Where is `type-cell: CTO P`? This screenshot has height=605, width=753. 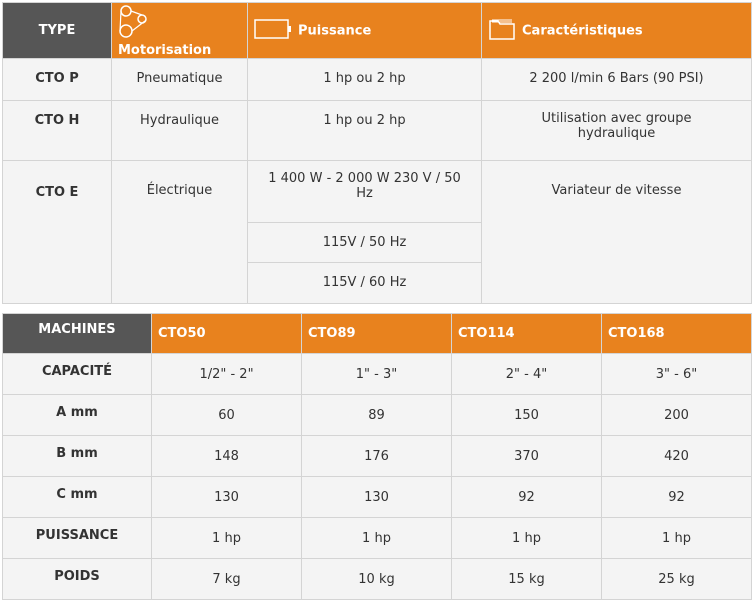 type-cell: CTO P is located at coordinates (57, 79).